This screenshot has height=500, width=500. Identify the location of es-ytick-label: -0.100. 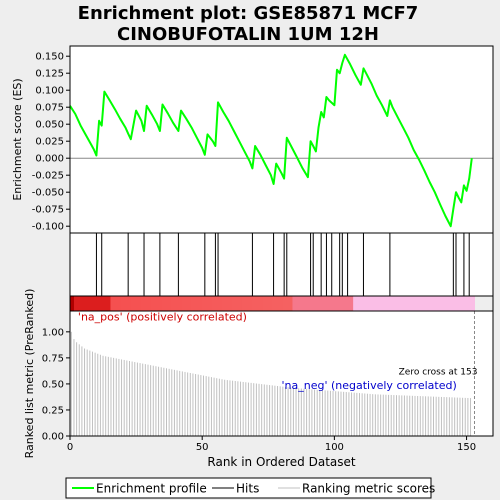
(48, 227).